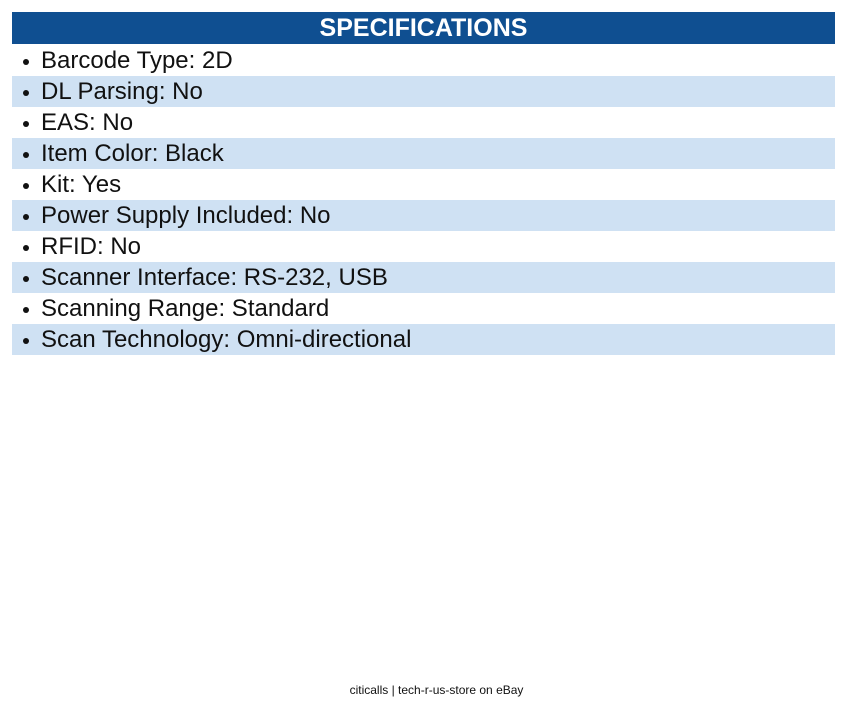  What do you see at coordinates (81, 184) in the screenshot?
I see `spec-text: Kit: Yes` at bounding box center [81, 184].